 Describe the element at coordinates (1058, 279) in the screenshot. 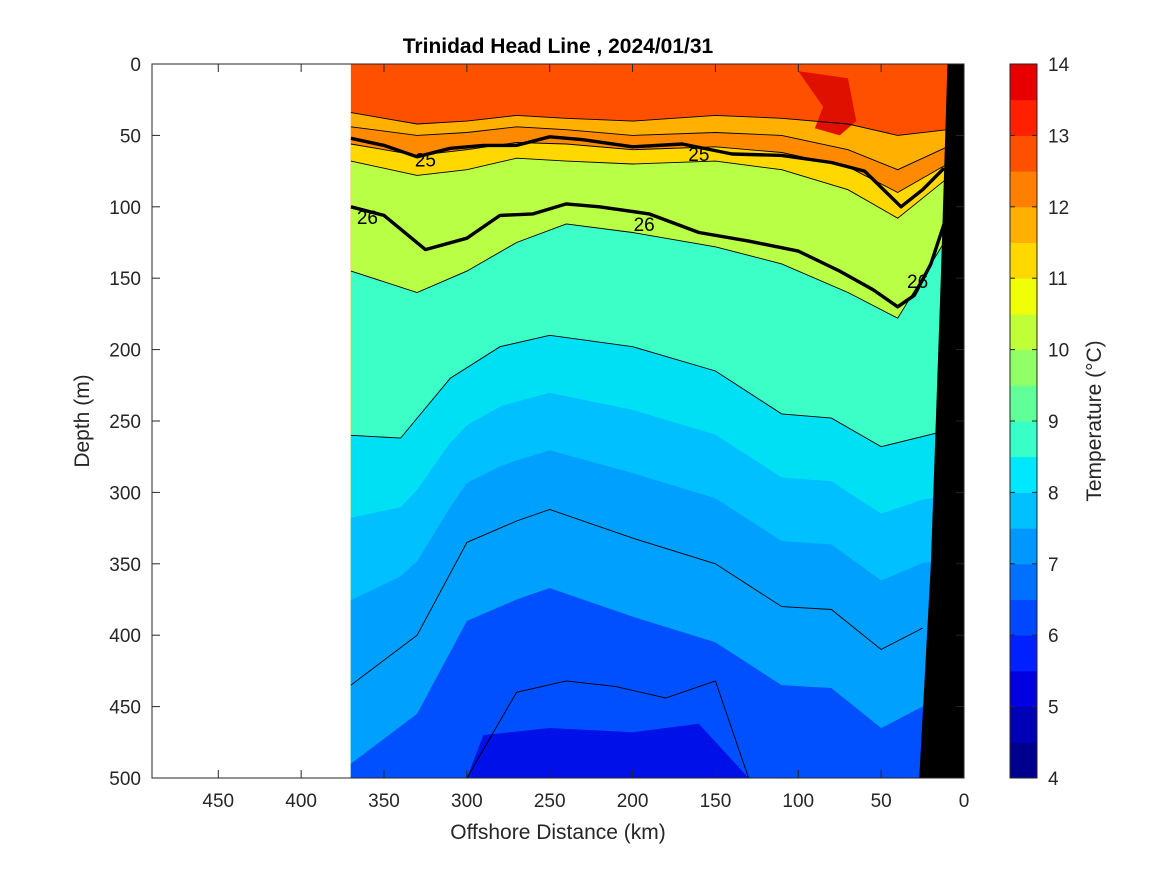

I see `colorbar-tick-label: 11` at that location.